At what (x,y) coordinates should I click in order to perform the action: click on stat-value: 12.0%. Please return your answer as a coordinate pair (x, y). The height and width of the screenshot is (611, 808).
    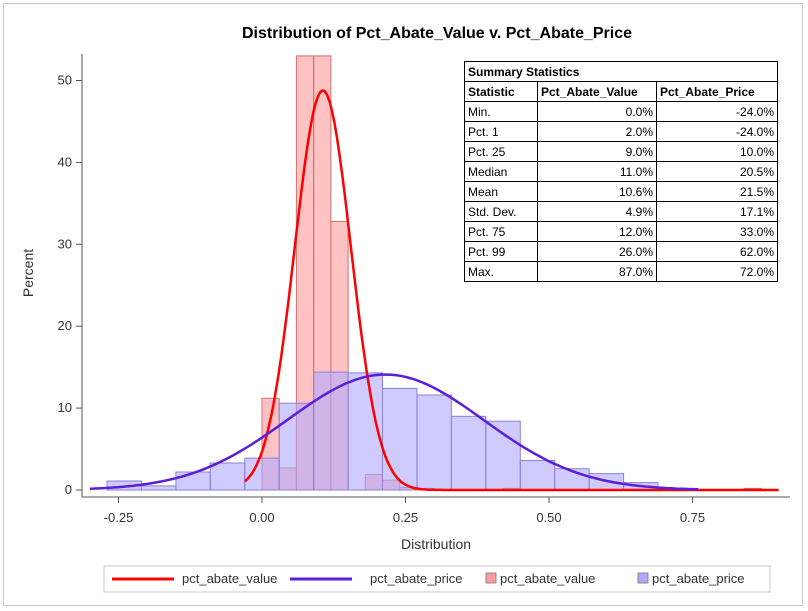
    Looking at the image, I should click on (597, 231).